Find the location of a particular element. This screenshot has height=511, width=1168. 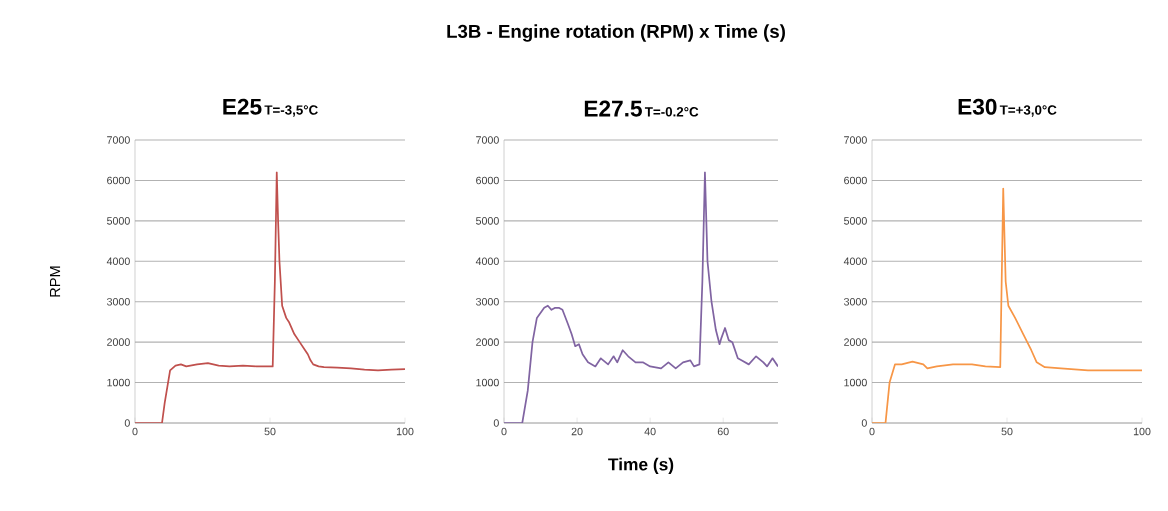

x-tick-label: 40 is located at coordinates (650, 431).